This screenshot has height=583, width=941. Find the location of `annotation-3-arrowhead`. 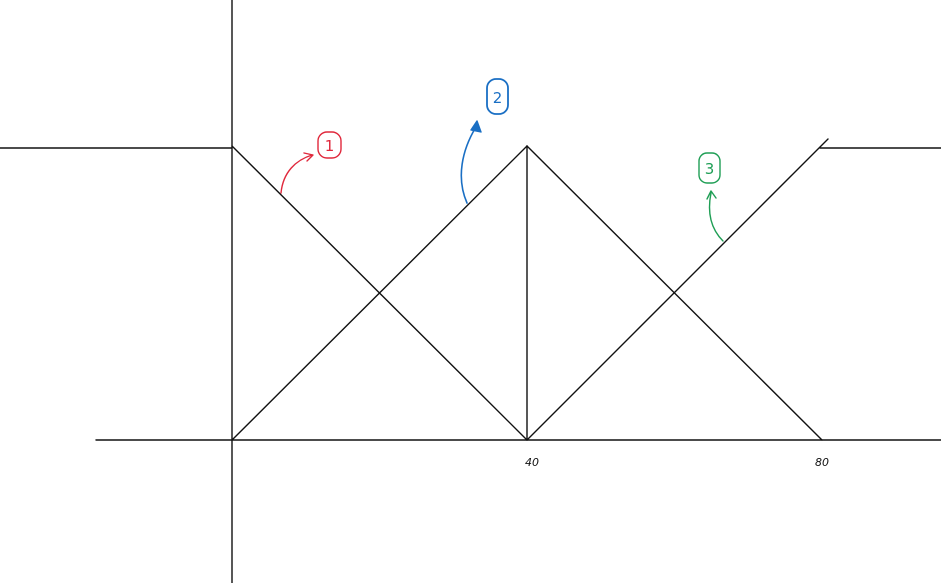

annotation-3-arrowhead is located at coordinates (711, 195).